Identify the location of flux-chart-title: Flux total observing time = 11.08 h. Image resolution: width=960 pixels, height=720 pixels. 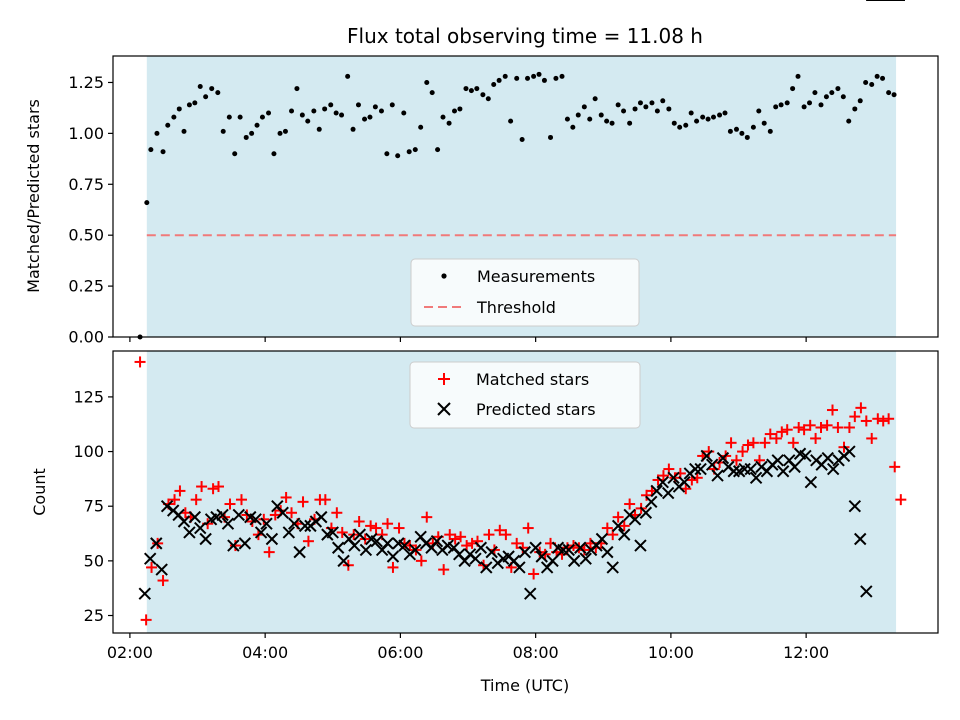
(525, 36).